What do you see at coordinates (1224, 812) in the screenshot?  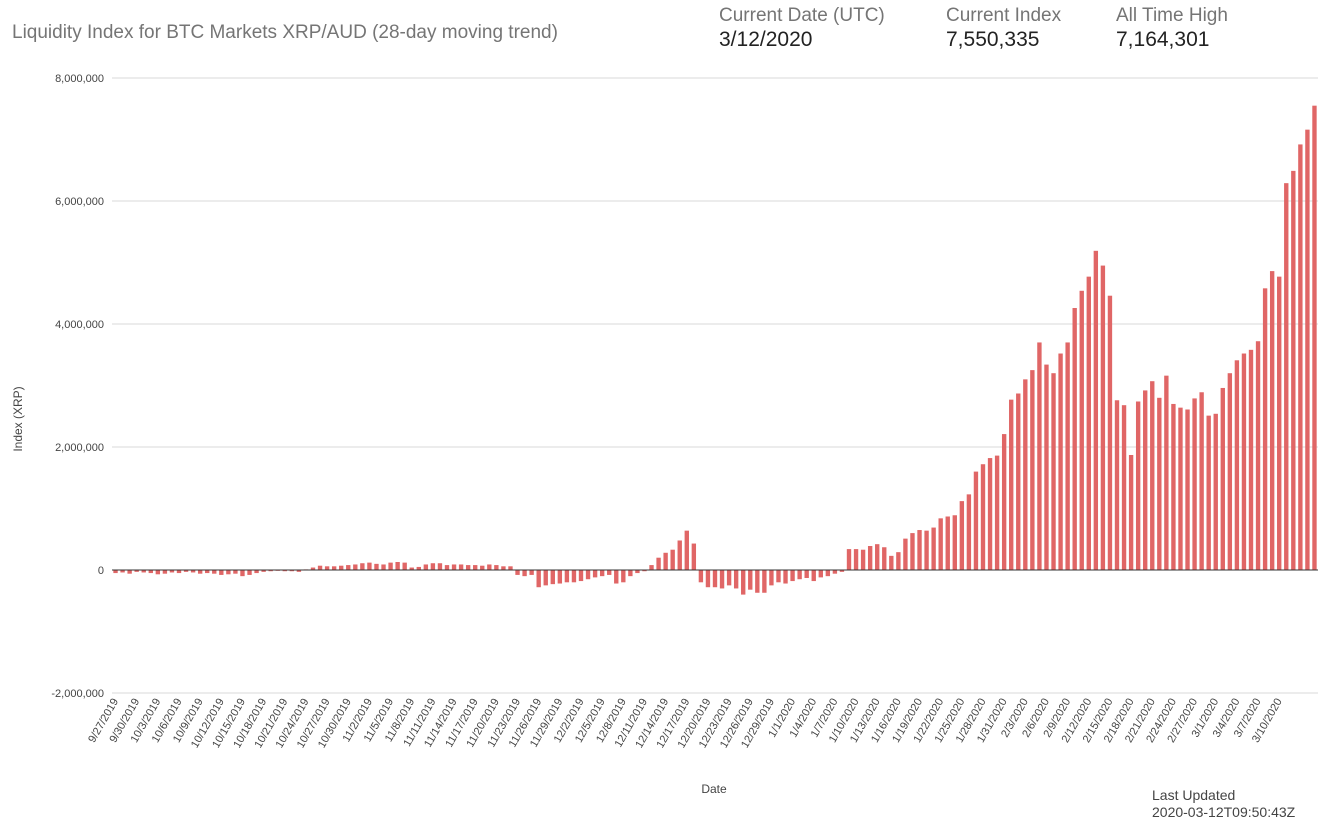 I see `last-updated-value: 2020-03-12T09:50:43Z` at bounding box center [1224, 812].